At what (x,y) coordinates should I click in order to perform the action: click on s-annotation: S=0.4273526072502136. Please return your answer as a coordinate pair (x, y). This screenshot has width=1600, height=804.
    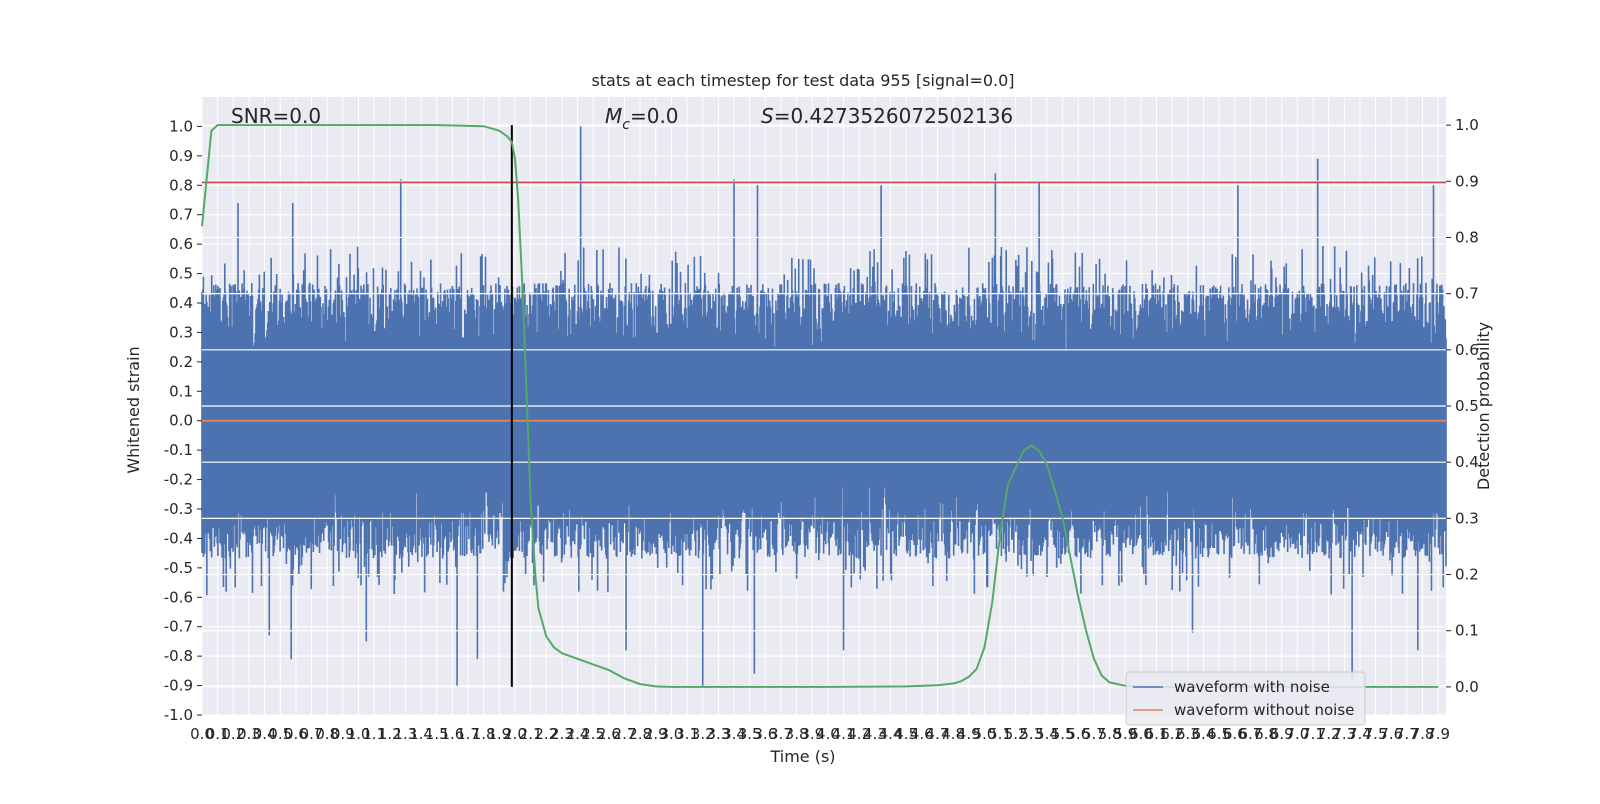
    Looking at the image, I should click on (887, 116).